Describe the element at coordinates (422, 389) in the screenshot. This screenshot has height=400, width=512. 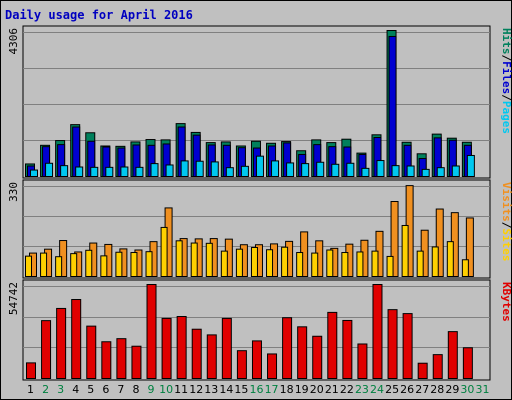
I see `x-tick-label-day-27: 27` at that location.